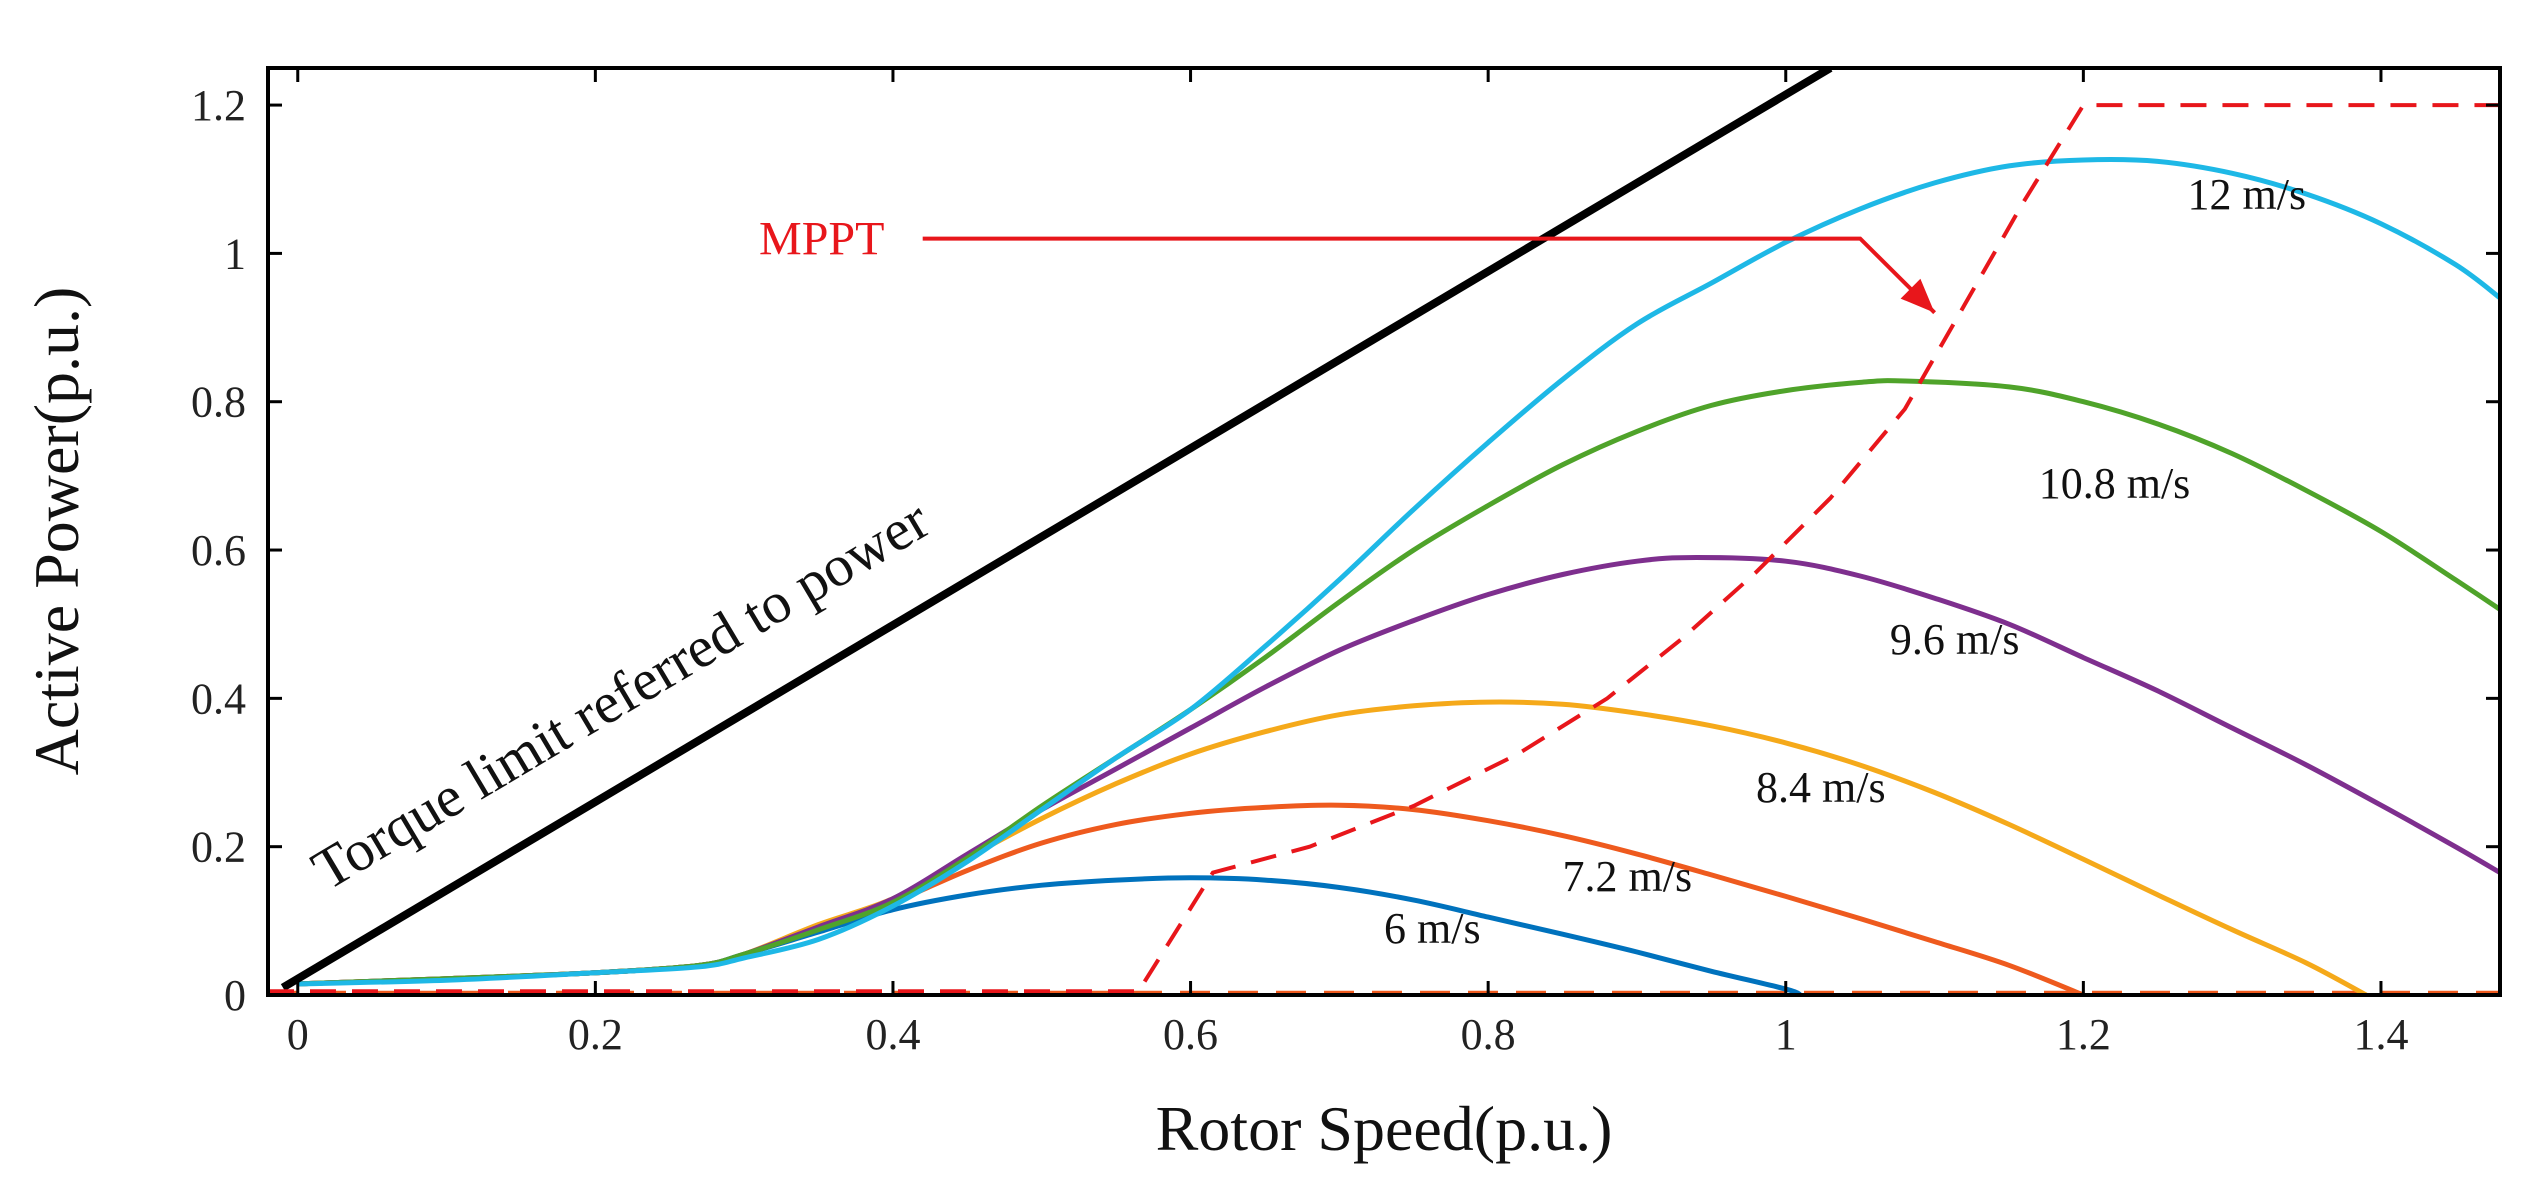  I want to click on x-tick-label: 1.4, so click(2380, 1034).